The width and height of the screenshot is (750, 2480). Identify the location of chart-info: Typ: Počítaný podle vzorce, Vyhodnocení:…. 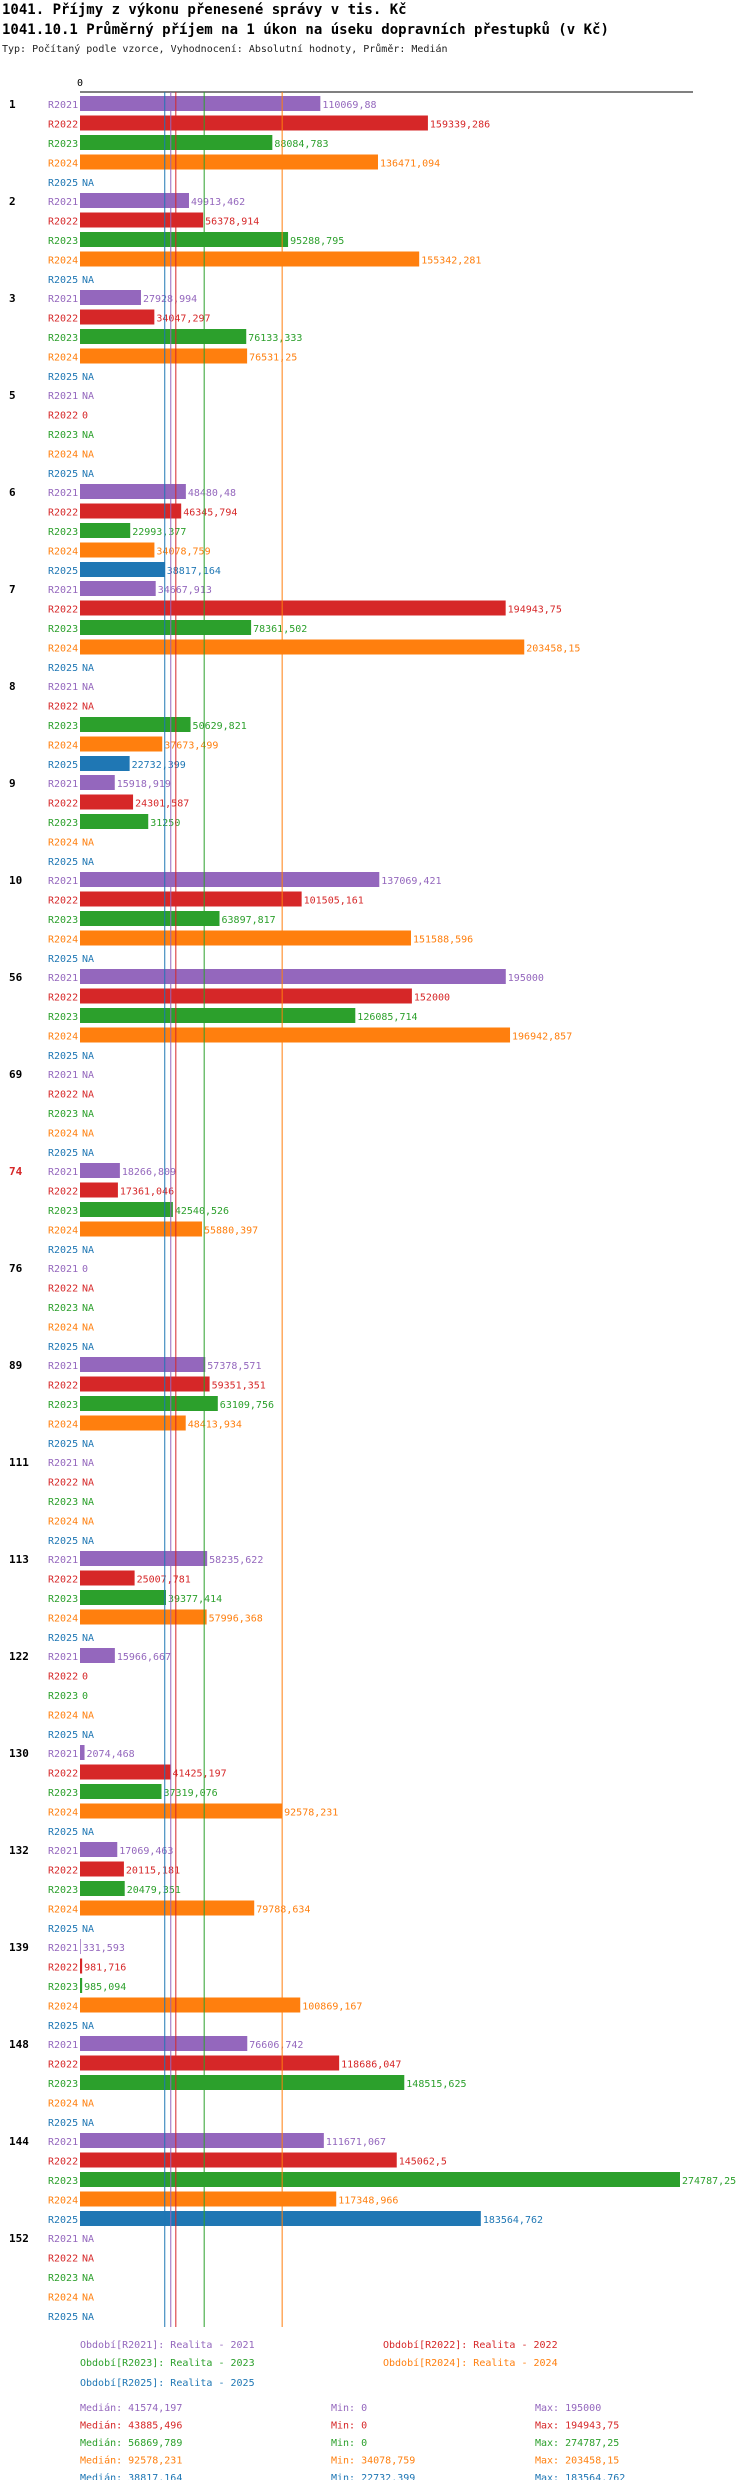
(225, 49).